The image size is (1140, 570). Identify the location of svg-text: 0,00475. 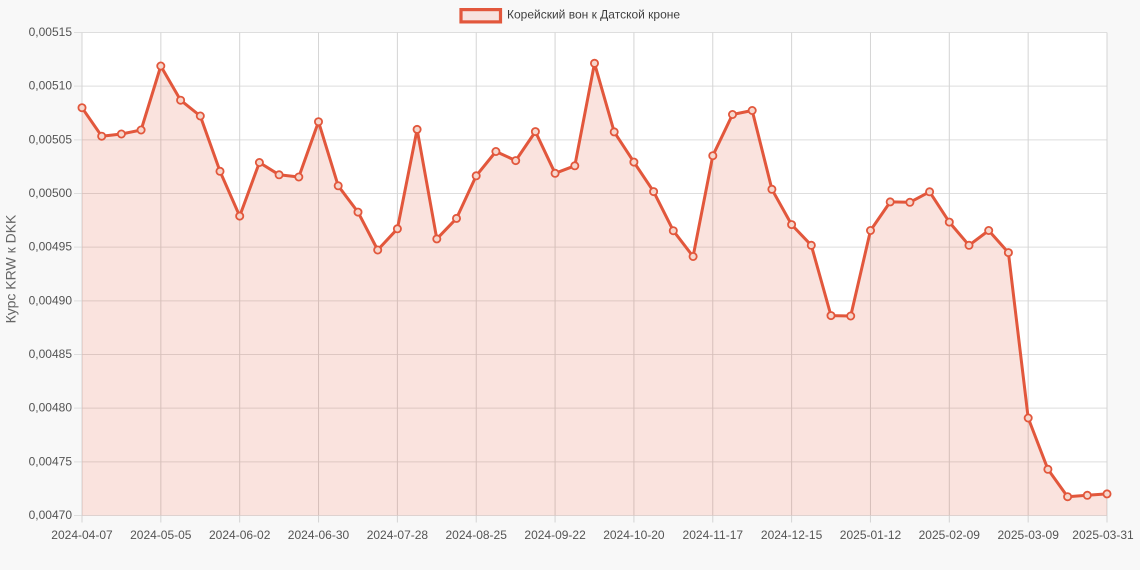
(51, 461).